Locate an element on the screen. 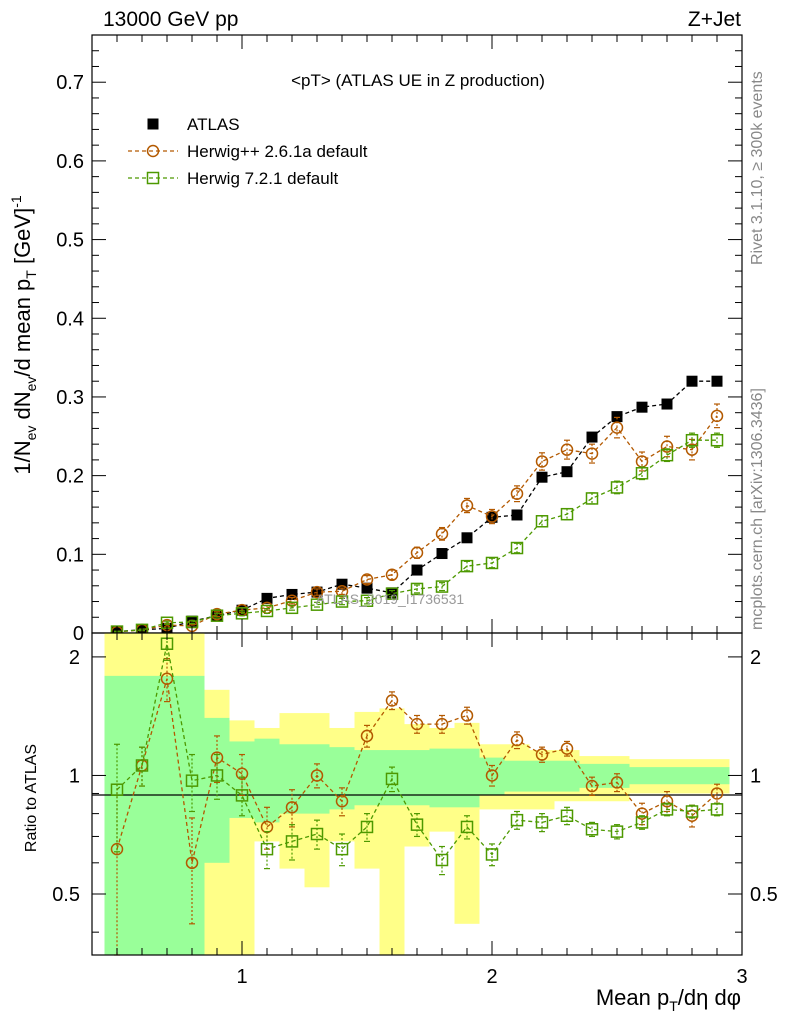 This screenshot has width=786, height=1024. y-tick-label-right: 2 is located at coordinates (755, 658).